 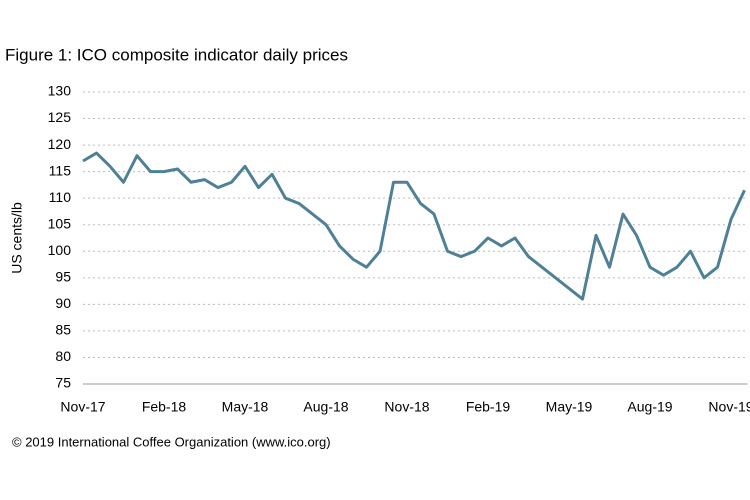 I want to click on x-tick-label: Aug-18, so click(x=325, y=407).